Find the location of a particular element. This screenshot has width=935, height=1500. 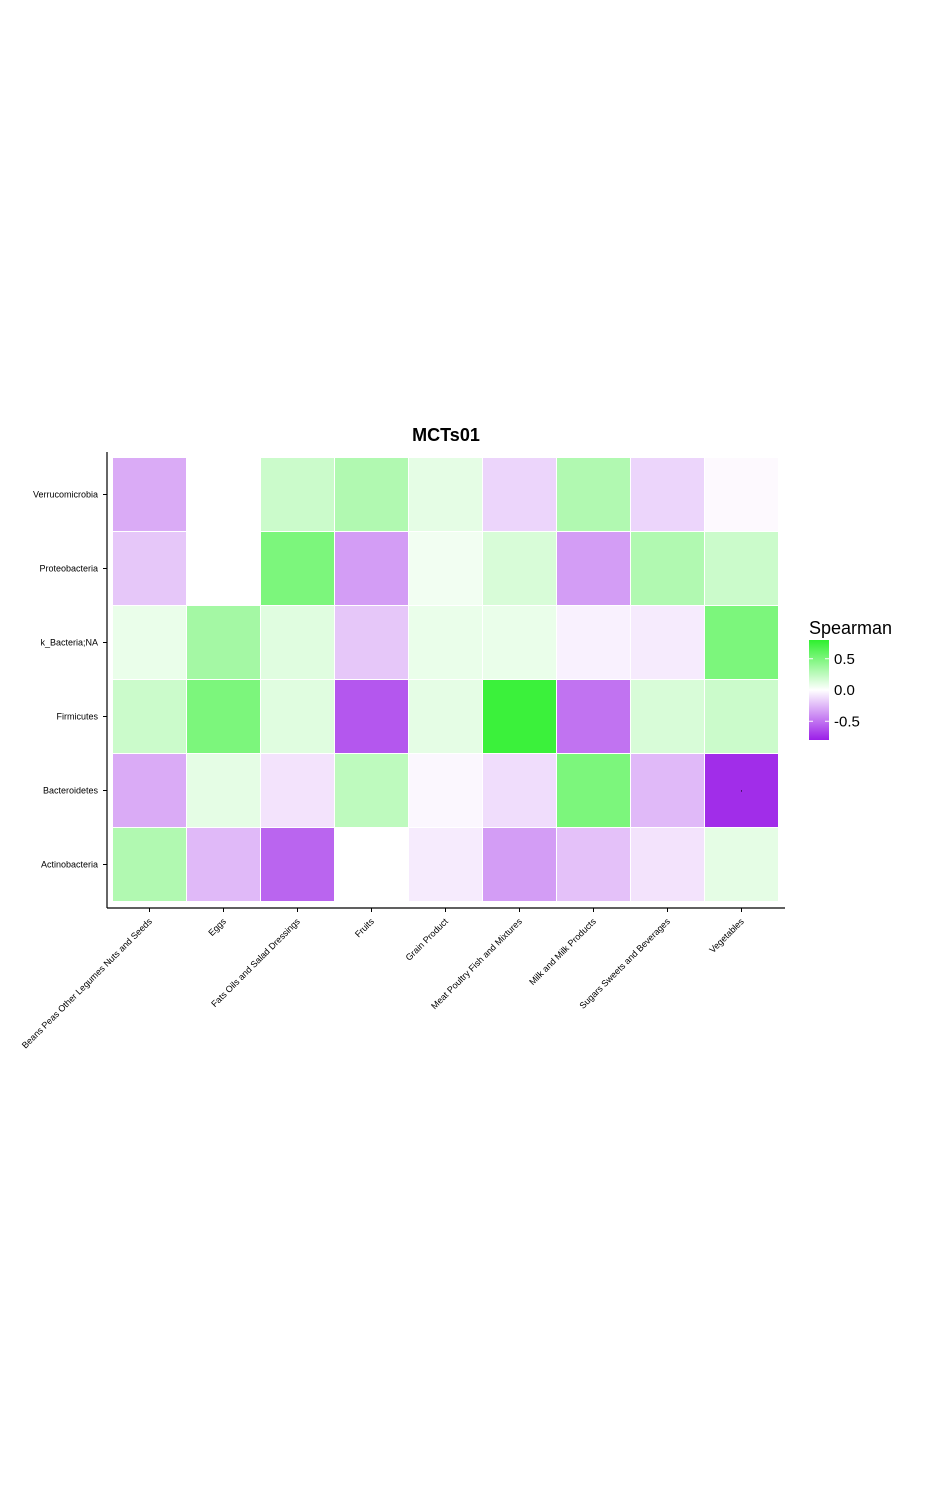

cell-annotations: · is located at coordinates (741, 791).